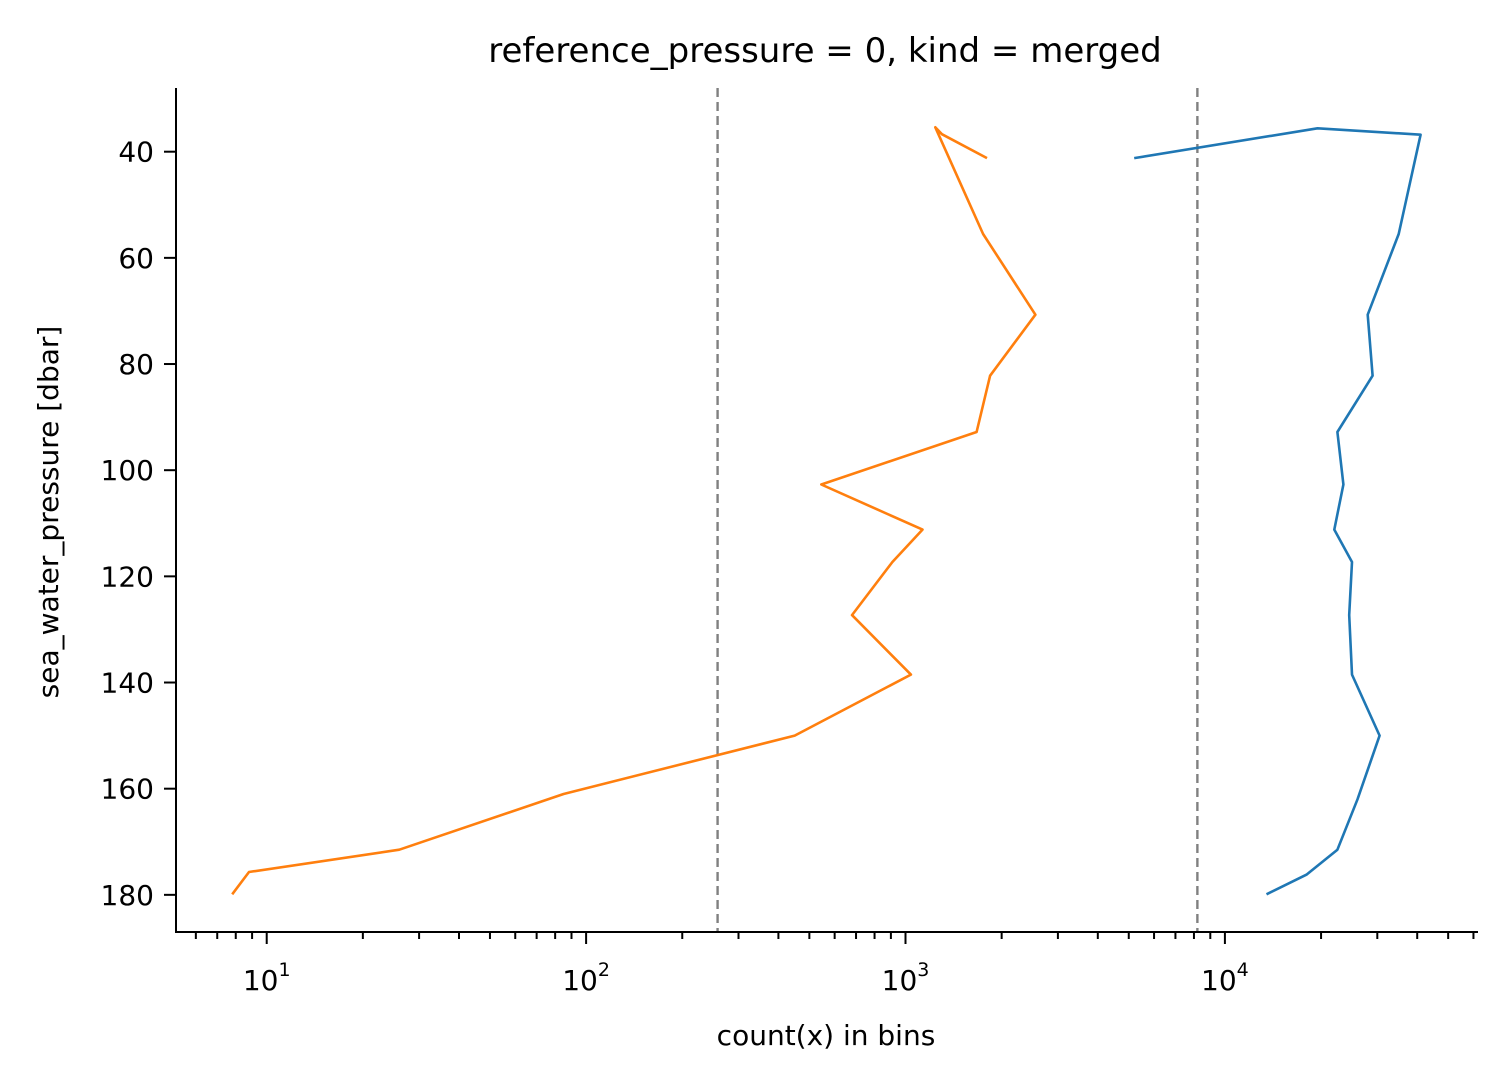 The image size is (1504, 1081). I want to click on y-tick-label: 140, so click(127, 683).